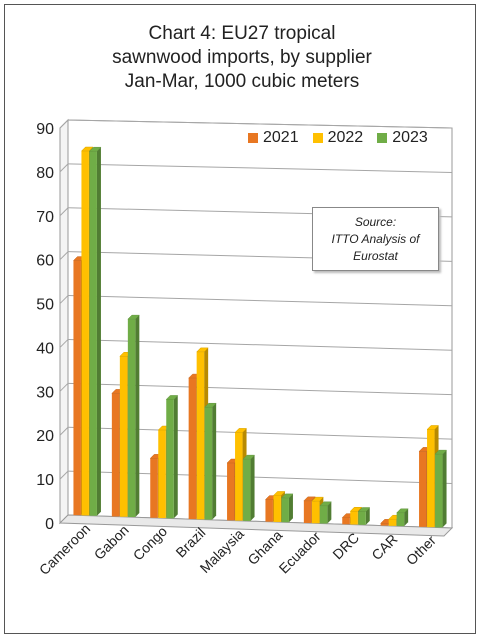  Describe the element at coordinates (242, 33) in the screenshot. I see `chart-title-line-1: Chart 4: EU27 tropical` at that location.